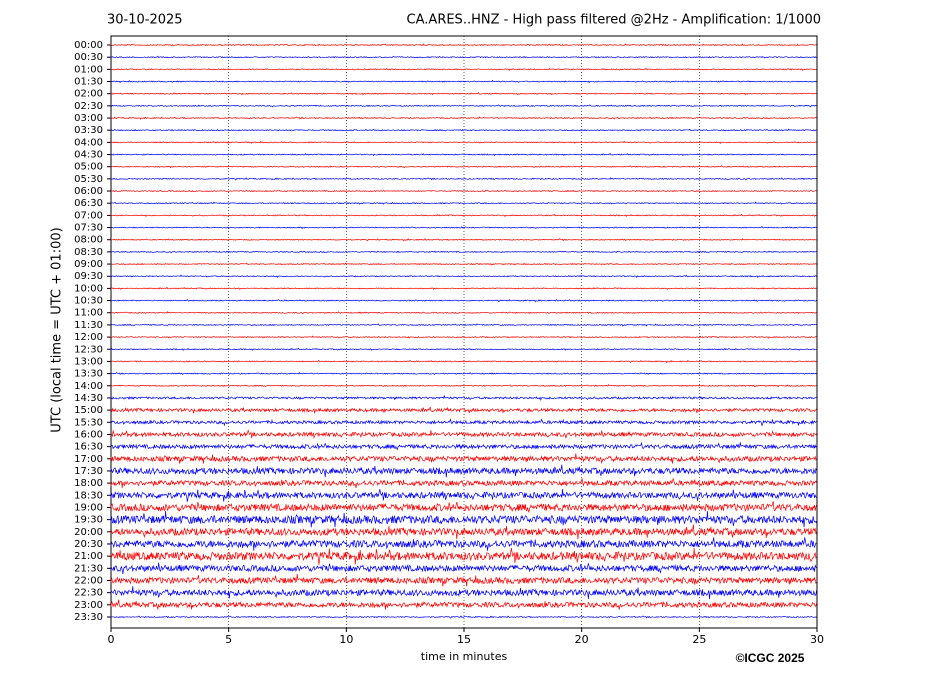 The height and width of the screenshot is (696, 927). Describe the element at coordinates (88, 167) in the screenshot. I see `y-tick-label: 05:00` at that location.